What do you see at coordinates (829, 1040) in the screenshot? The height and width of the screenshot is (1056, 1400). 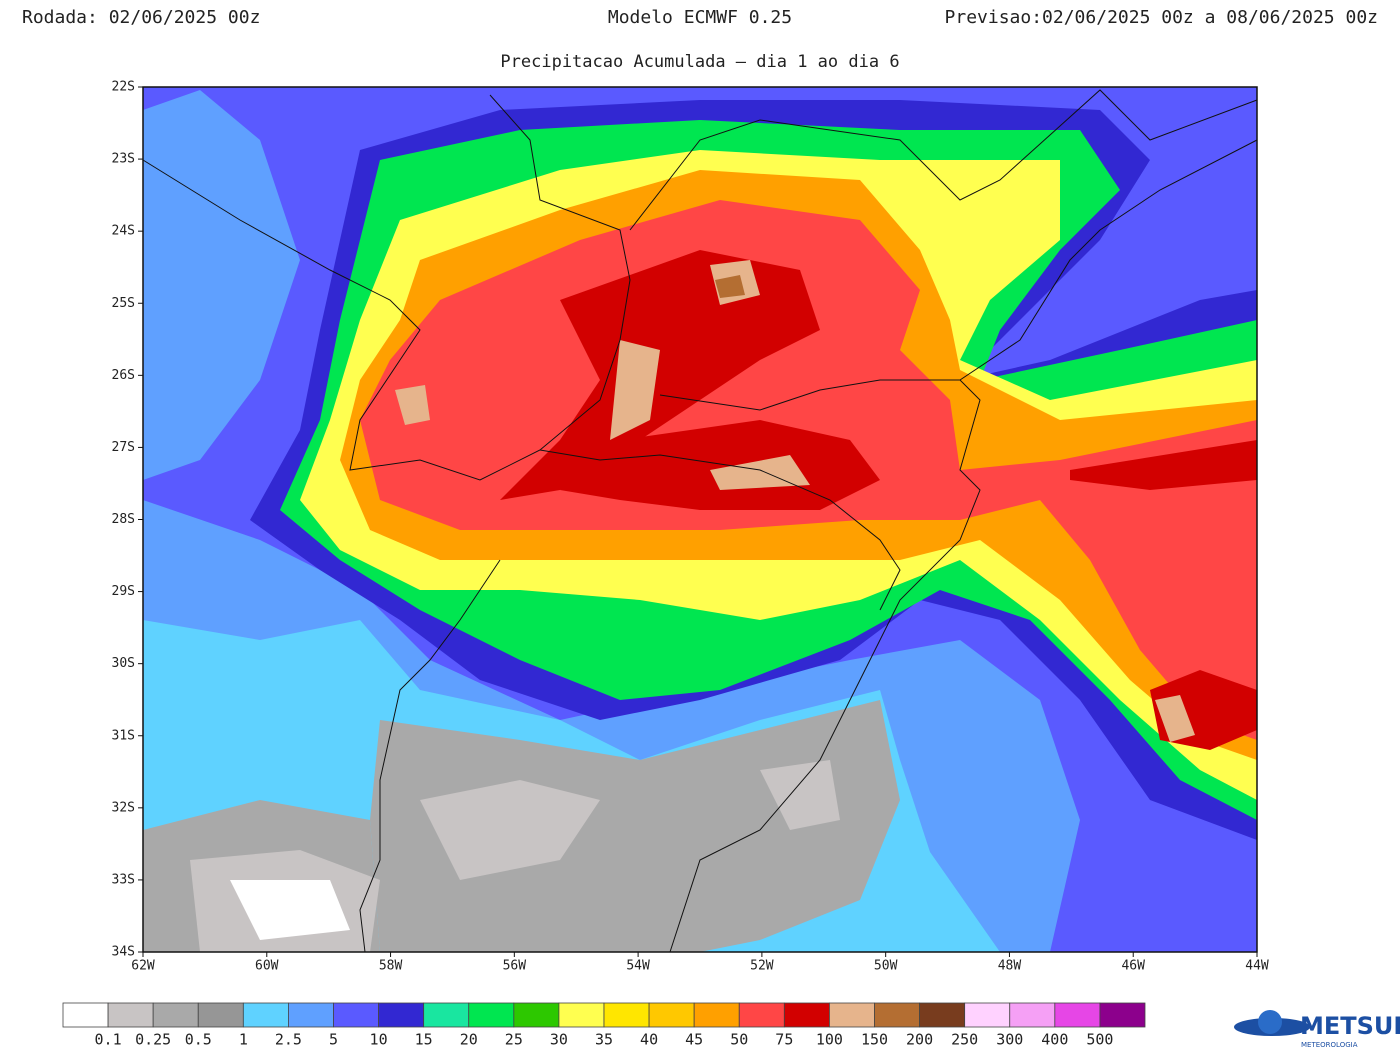 I see `colorbar-label: 100` at bounding box center [829, 1040].